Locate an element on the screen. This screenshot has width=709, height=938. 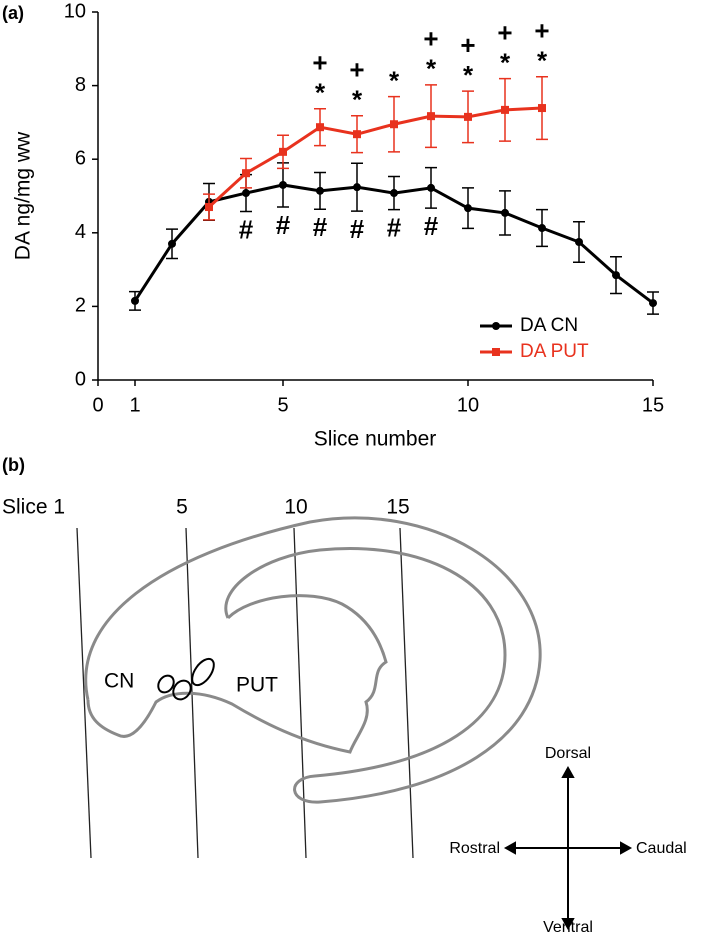
y-tick-label: 10 is located at coordinates (75, 11).